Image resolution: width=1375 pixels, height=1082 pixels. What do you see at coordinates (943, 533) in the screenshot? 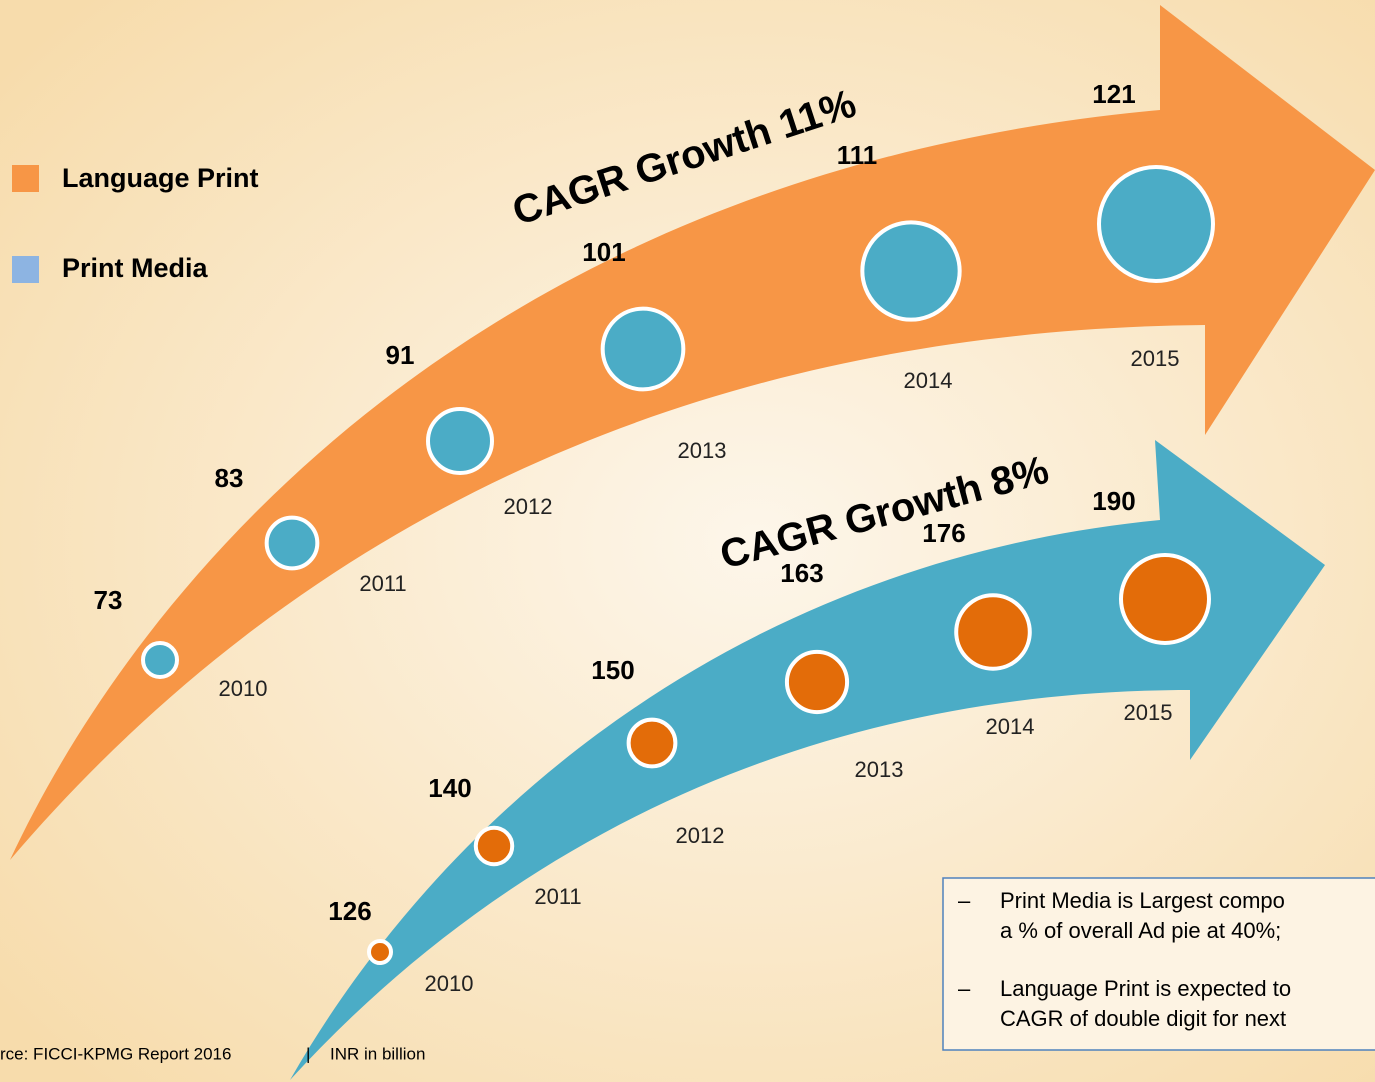
I see `value-label: 176` at bounding box center [943, 533].